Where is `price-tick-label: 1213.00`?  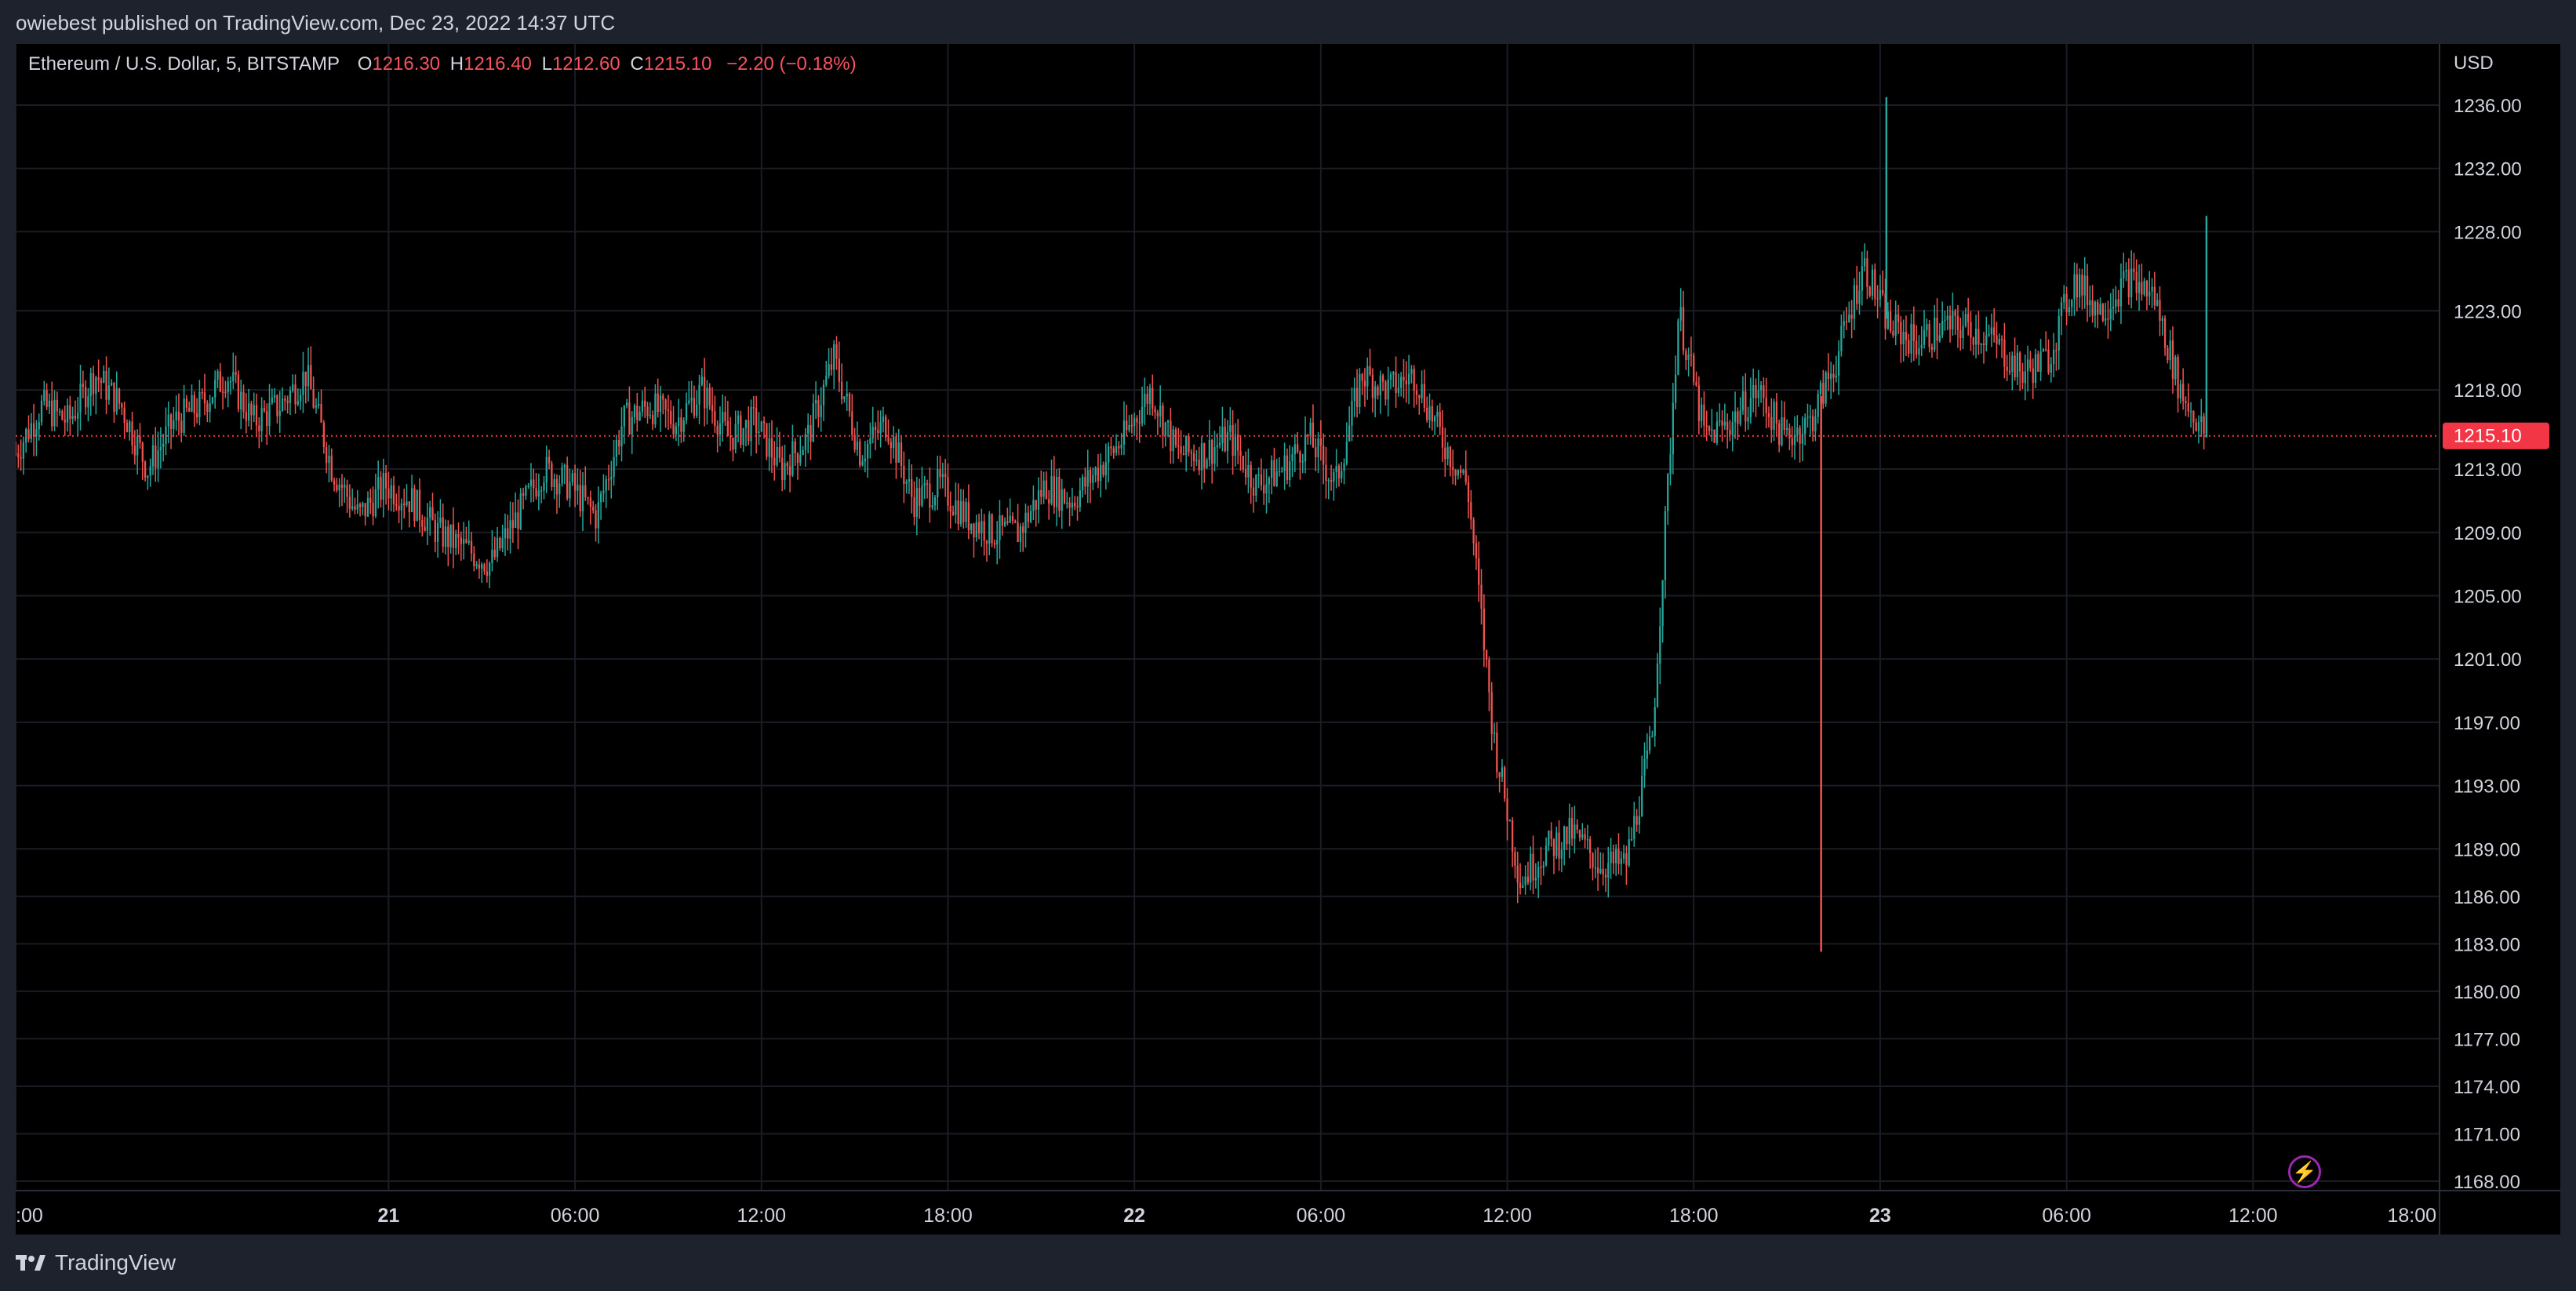
price-tick-label: 1213.00 is located at coordinates (2488, 470).